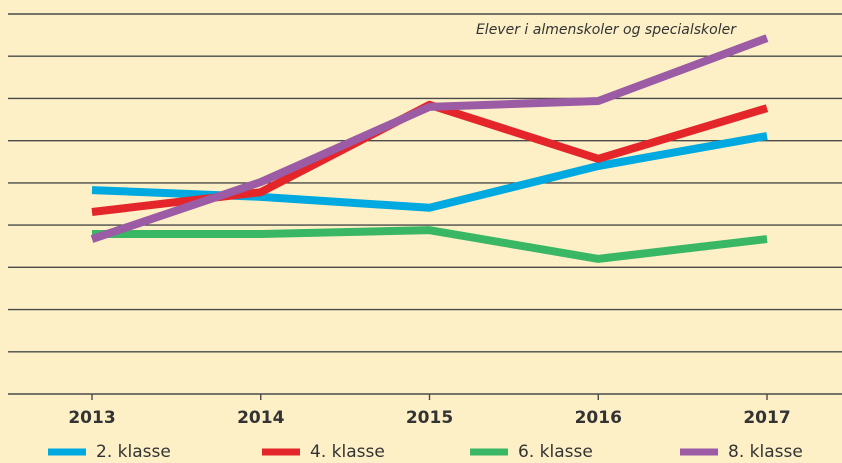  Describe the element at coordinates (766, 418) in the screenshot. I see `x-tick-label: 2017` at that location.